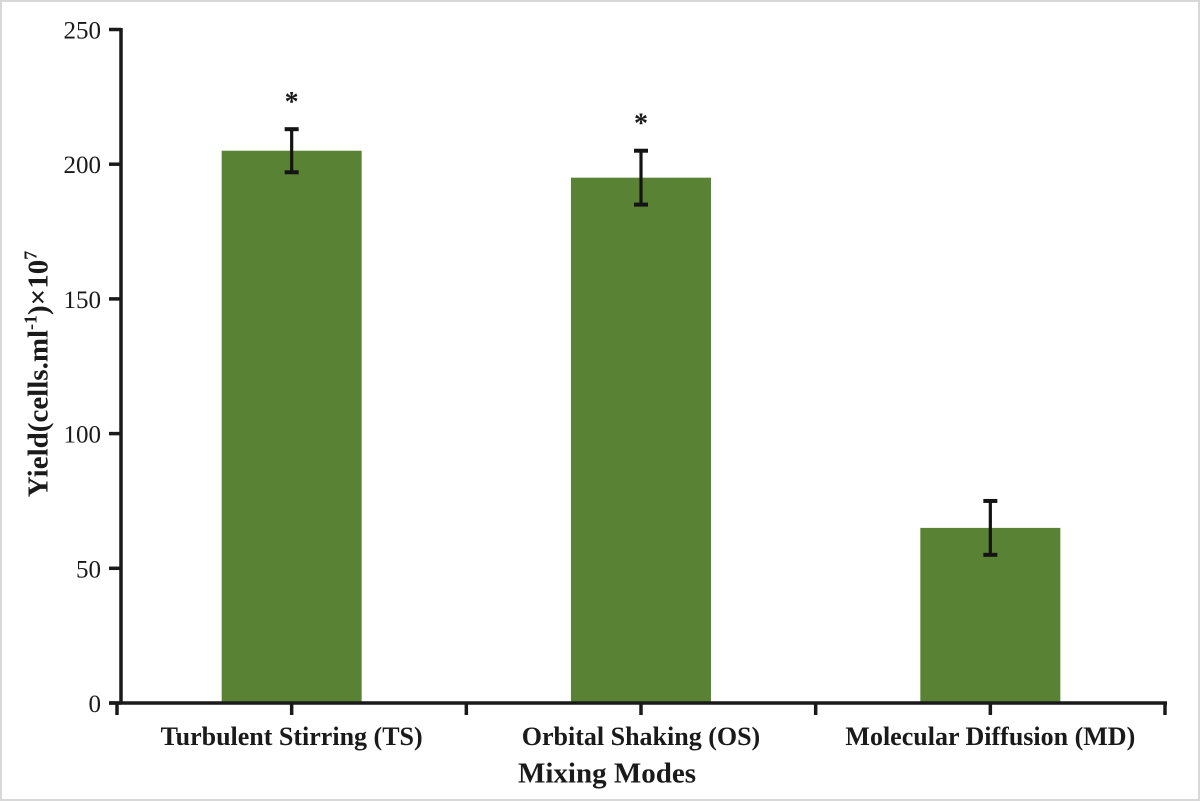 The width and height of the screenshot is (1200, 801). Describe the element at coordinates (30, 255) in the screenshot. I see `y-axis-title-superscript: 7` at that location.